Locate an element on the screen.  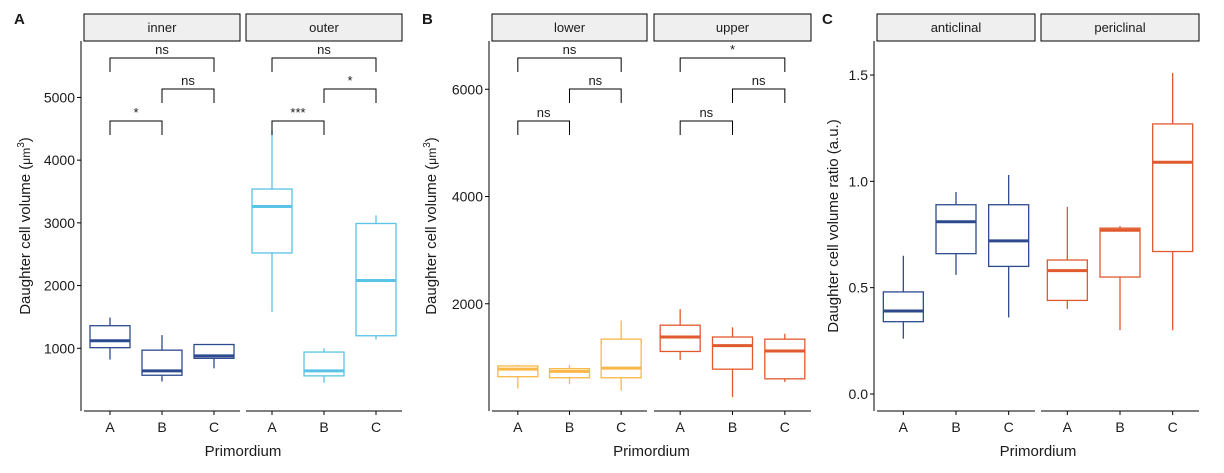
y-tick-label: 1.0 is located at coordinates (859, 181).